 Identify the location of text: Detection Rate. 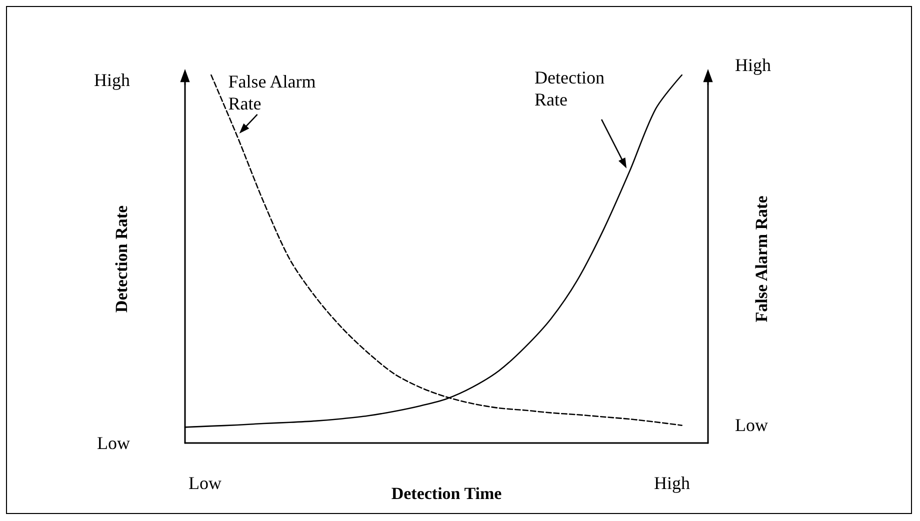
(572, 88).